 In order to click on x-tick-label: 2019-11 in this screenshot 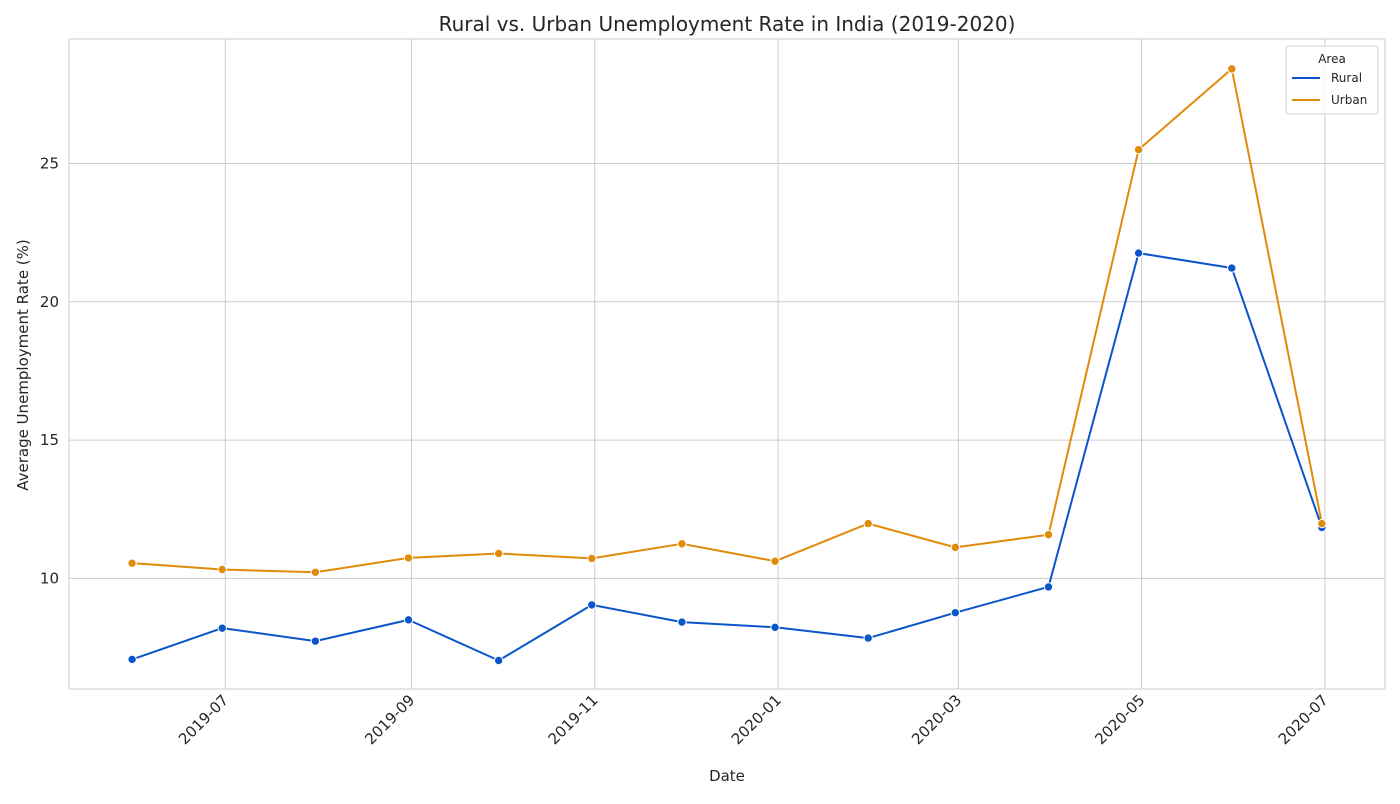, I will do `click(573, 719)`.